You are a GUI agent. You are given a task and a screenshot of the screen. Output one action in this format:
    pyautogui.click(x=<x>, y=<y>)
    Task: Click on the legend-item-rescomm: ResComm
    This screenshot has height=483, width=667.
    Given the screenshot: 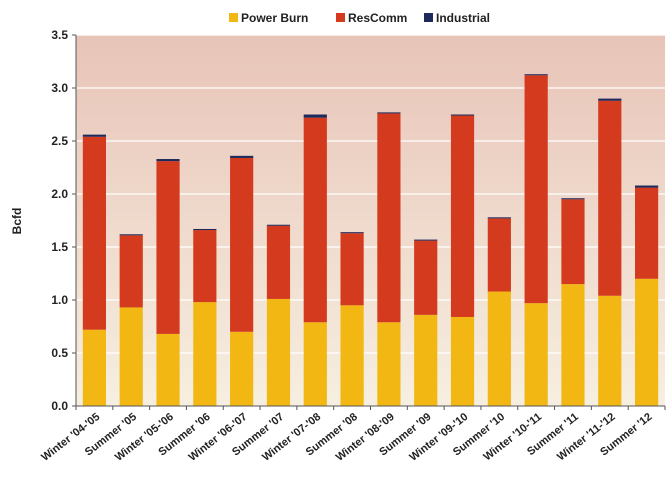 What is the action you would take?
    pyautogui.click(x=371, y=18)
    